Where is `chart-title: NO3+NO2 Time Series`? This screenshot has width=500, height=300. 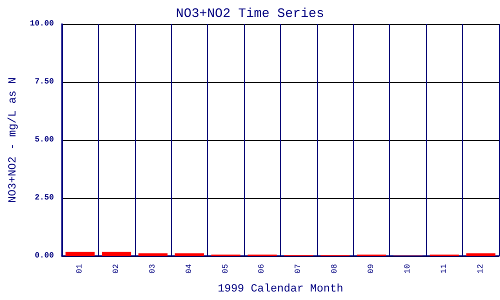
chart-title: NO3+NO2 Time Series is located at coordinates (250, 13).